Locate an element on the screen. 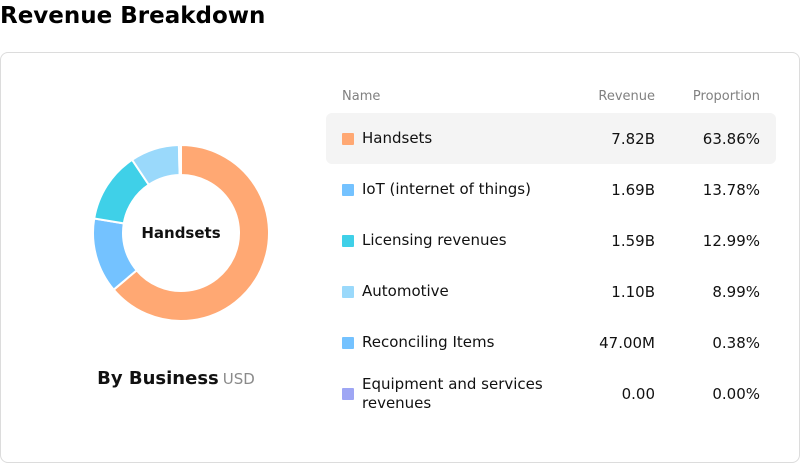 The height and width of the screenshot is (463, 800). chart-caption: By Business USD is located at coordinates (176, 378).